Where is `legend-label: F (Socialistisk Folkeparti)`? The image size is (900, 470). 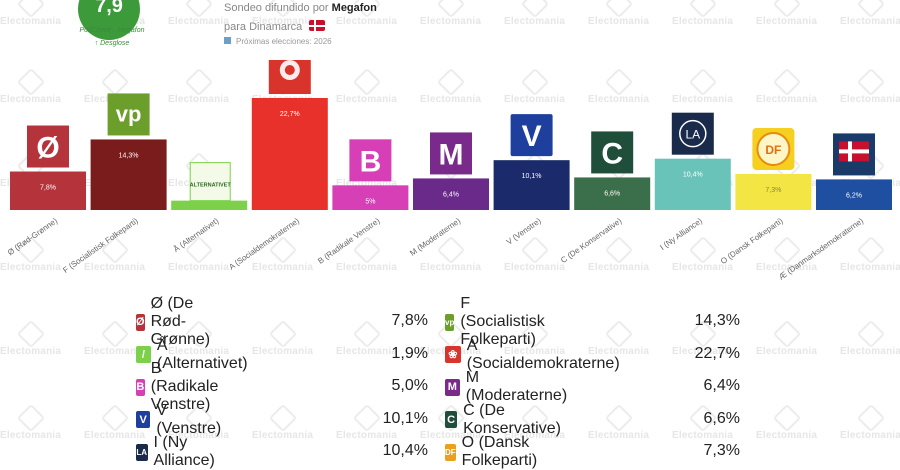
legend-label: F (Socialistisk Folkeparti) is located at coordinates (502, 321).